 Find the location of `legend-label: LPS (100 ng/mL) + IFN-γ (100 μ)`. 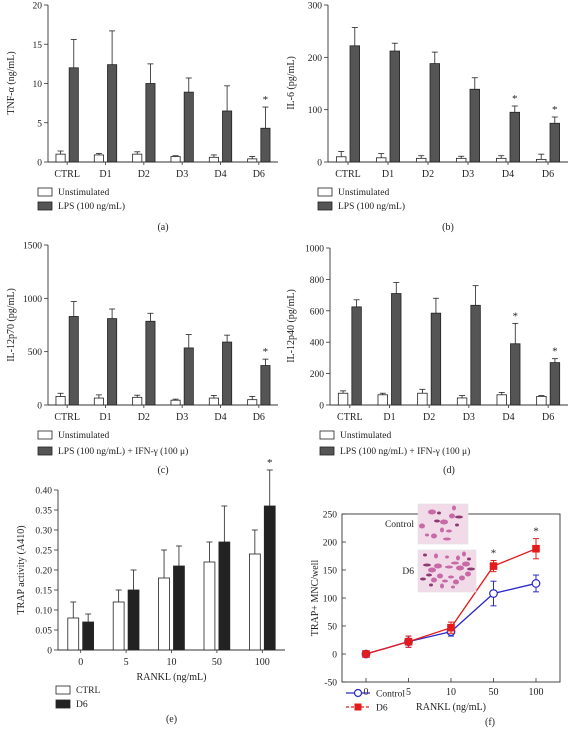

legend-label: LPS (100 ng/mL) + IFN-γ (100 μ) is located at coordinates (123, 451).